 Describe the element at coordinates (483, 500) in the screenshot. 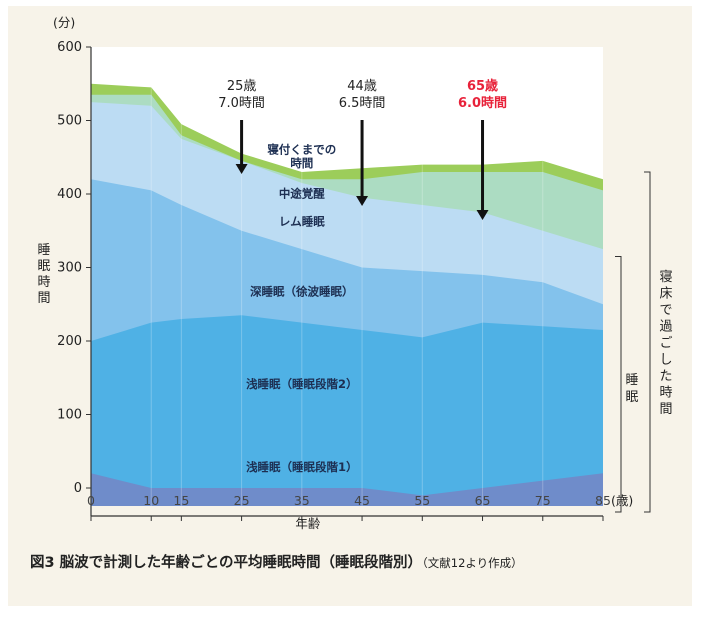

I see `x-tick-label: 65` at that location.